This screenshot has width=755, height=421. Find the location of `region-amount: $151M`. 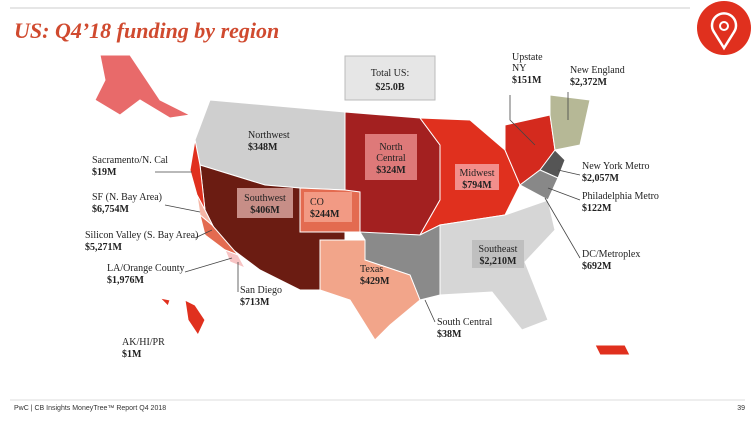

region-amount: $151M is located at coordinates (527, 80).